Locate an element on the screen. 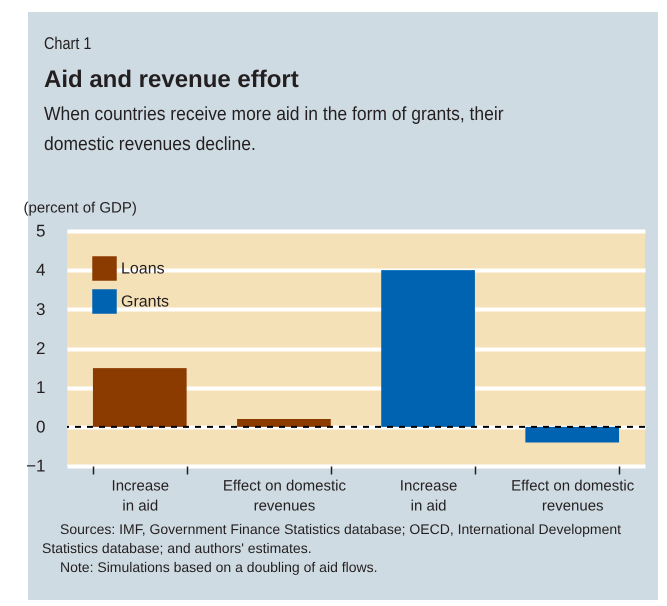  y-tick-label: −1 is located at coordinates (36, 466).